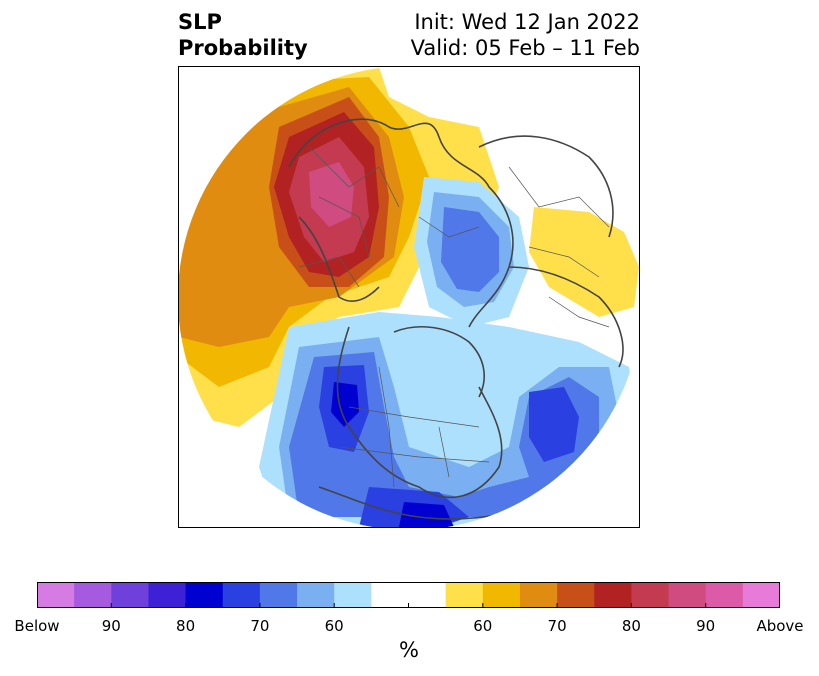  Describe the element at coordinates (37, 626) in the screenshot. I see `colorbar-label: Below` at that location.